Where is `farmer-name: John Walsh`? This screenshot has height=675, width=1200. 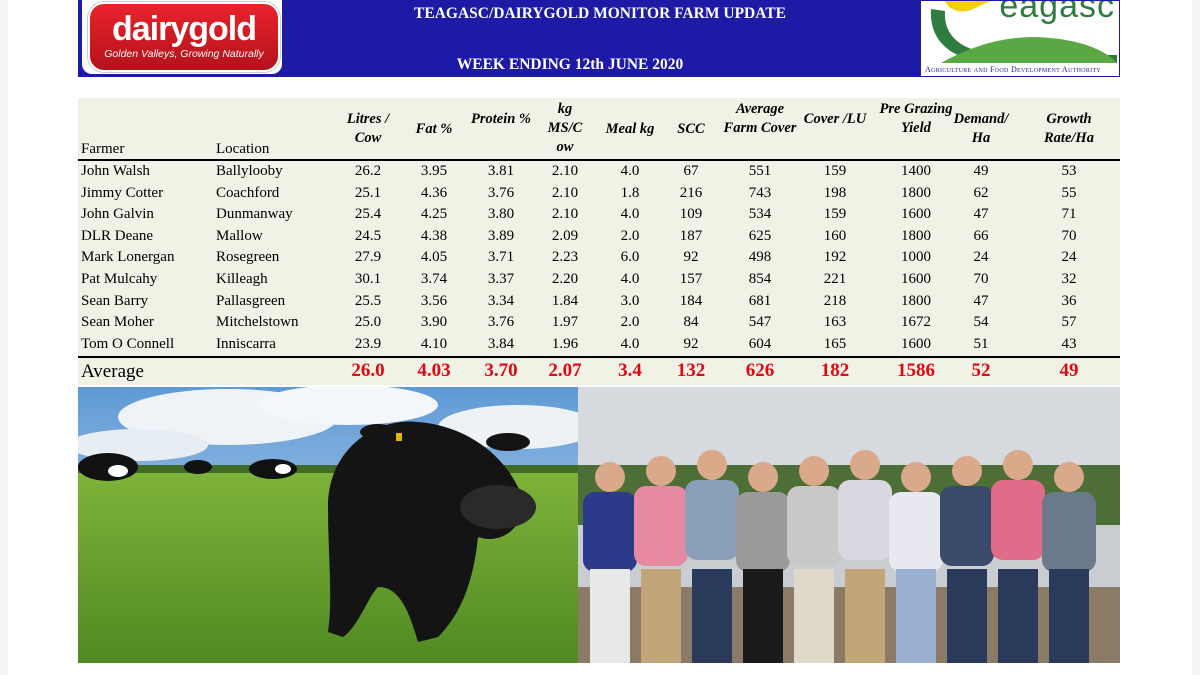 farmer-name: John Walsh is located at coordinates (115, 171).